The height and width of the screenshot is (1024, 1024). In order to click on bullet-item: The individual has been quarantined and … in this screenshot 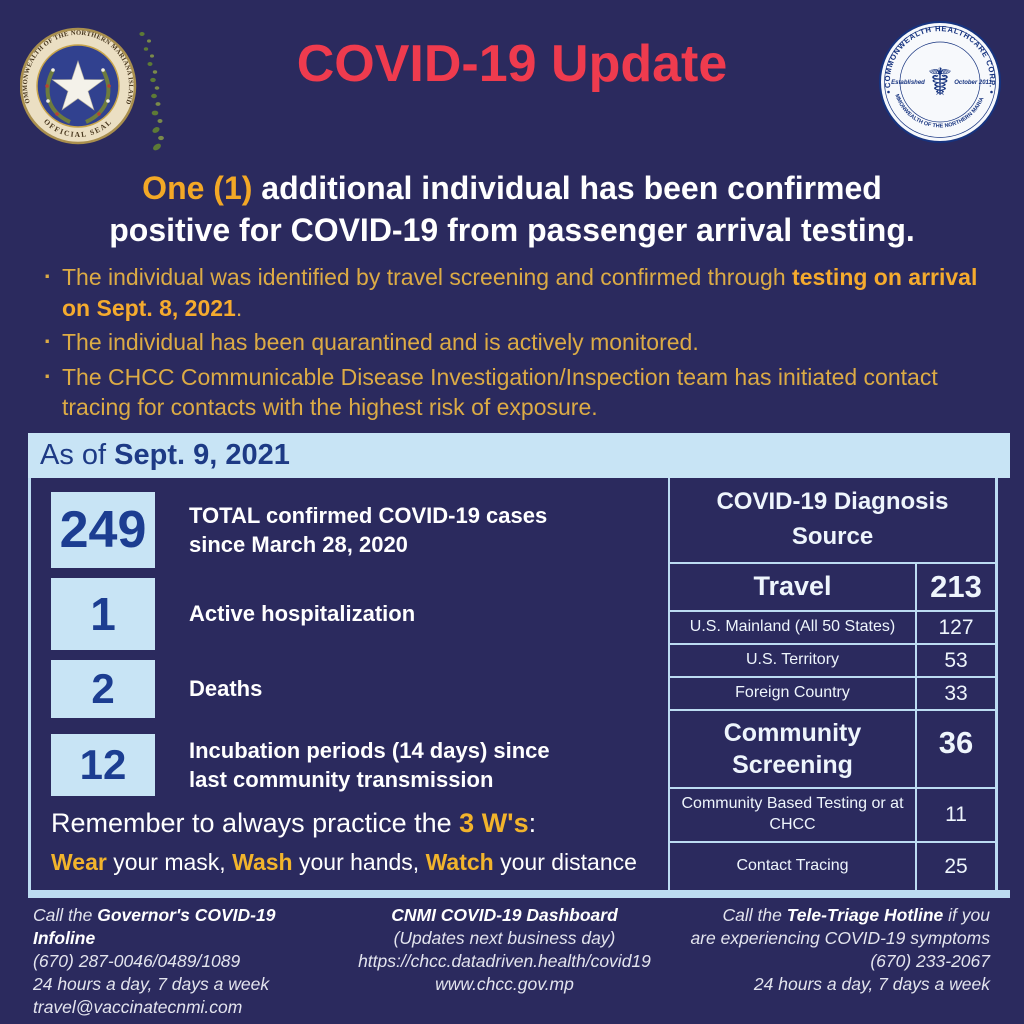, I will do `click(516, 342)`.